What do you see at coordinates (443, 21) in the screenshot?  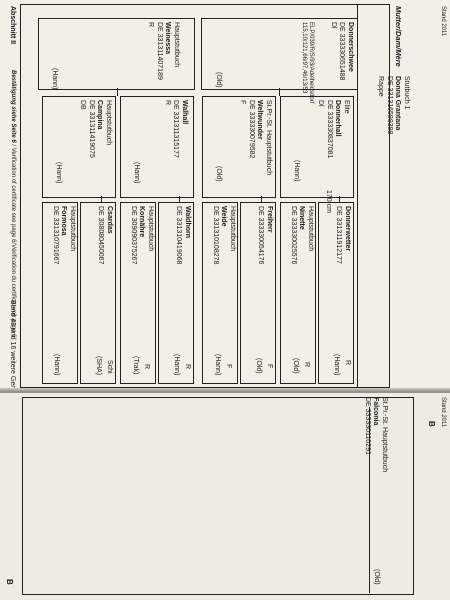 I see `stand-date: Stand 2011` at bounding box center [443, 21].